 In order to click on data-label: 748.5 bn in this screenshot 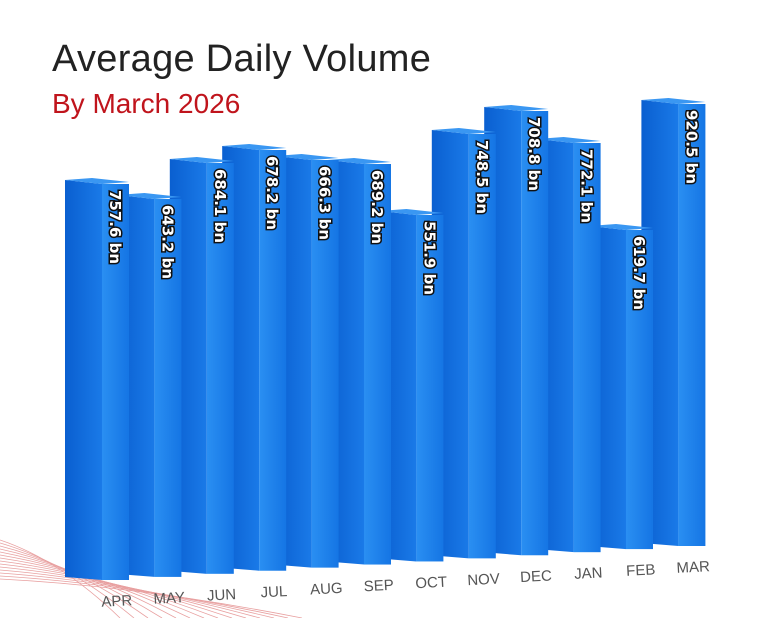, I will do `click(482, 177)`.